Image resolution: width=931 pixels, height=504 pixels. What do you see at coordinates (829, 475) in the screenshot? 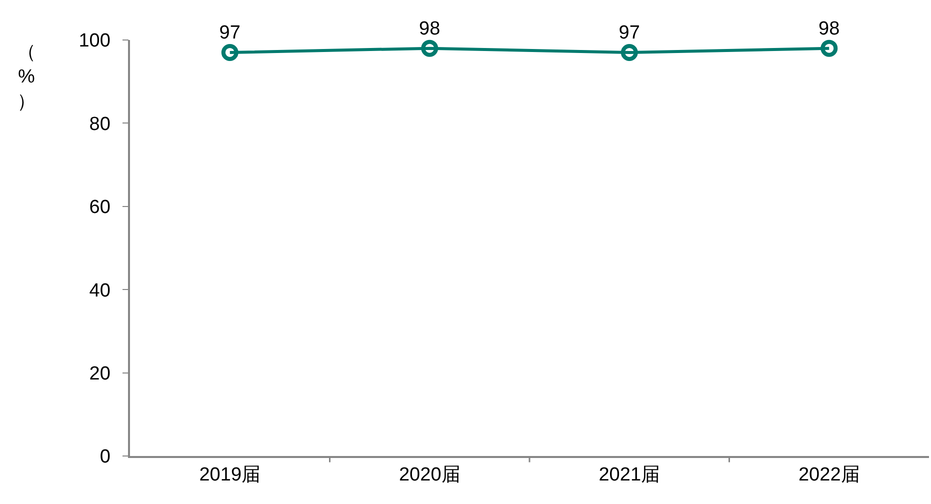
I see `x-tick-label: 2022届` at bounding box center [829, 475].